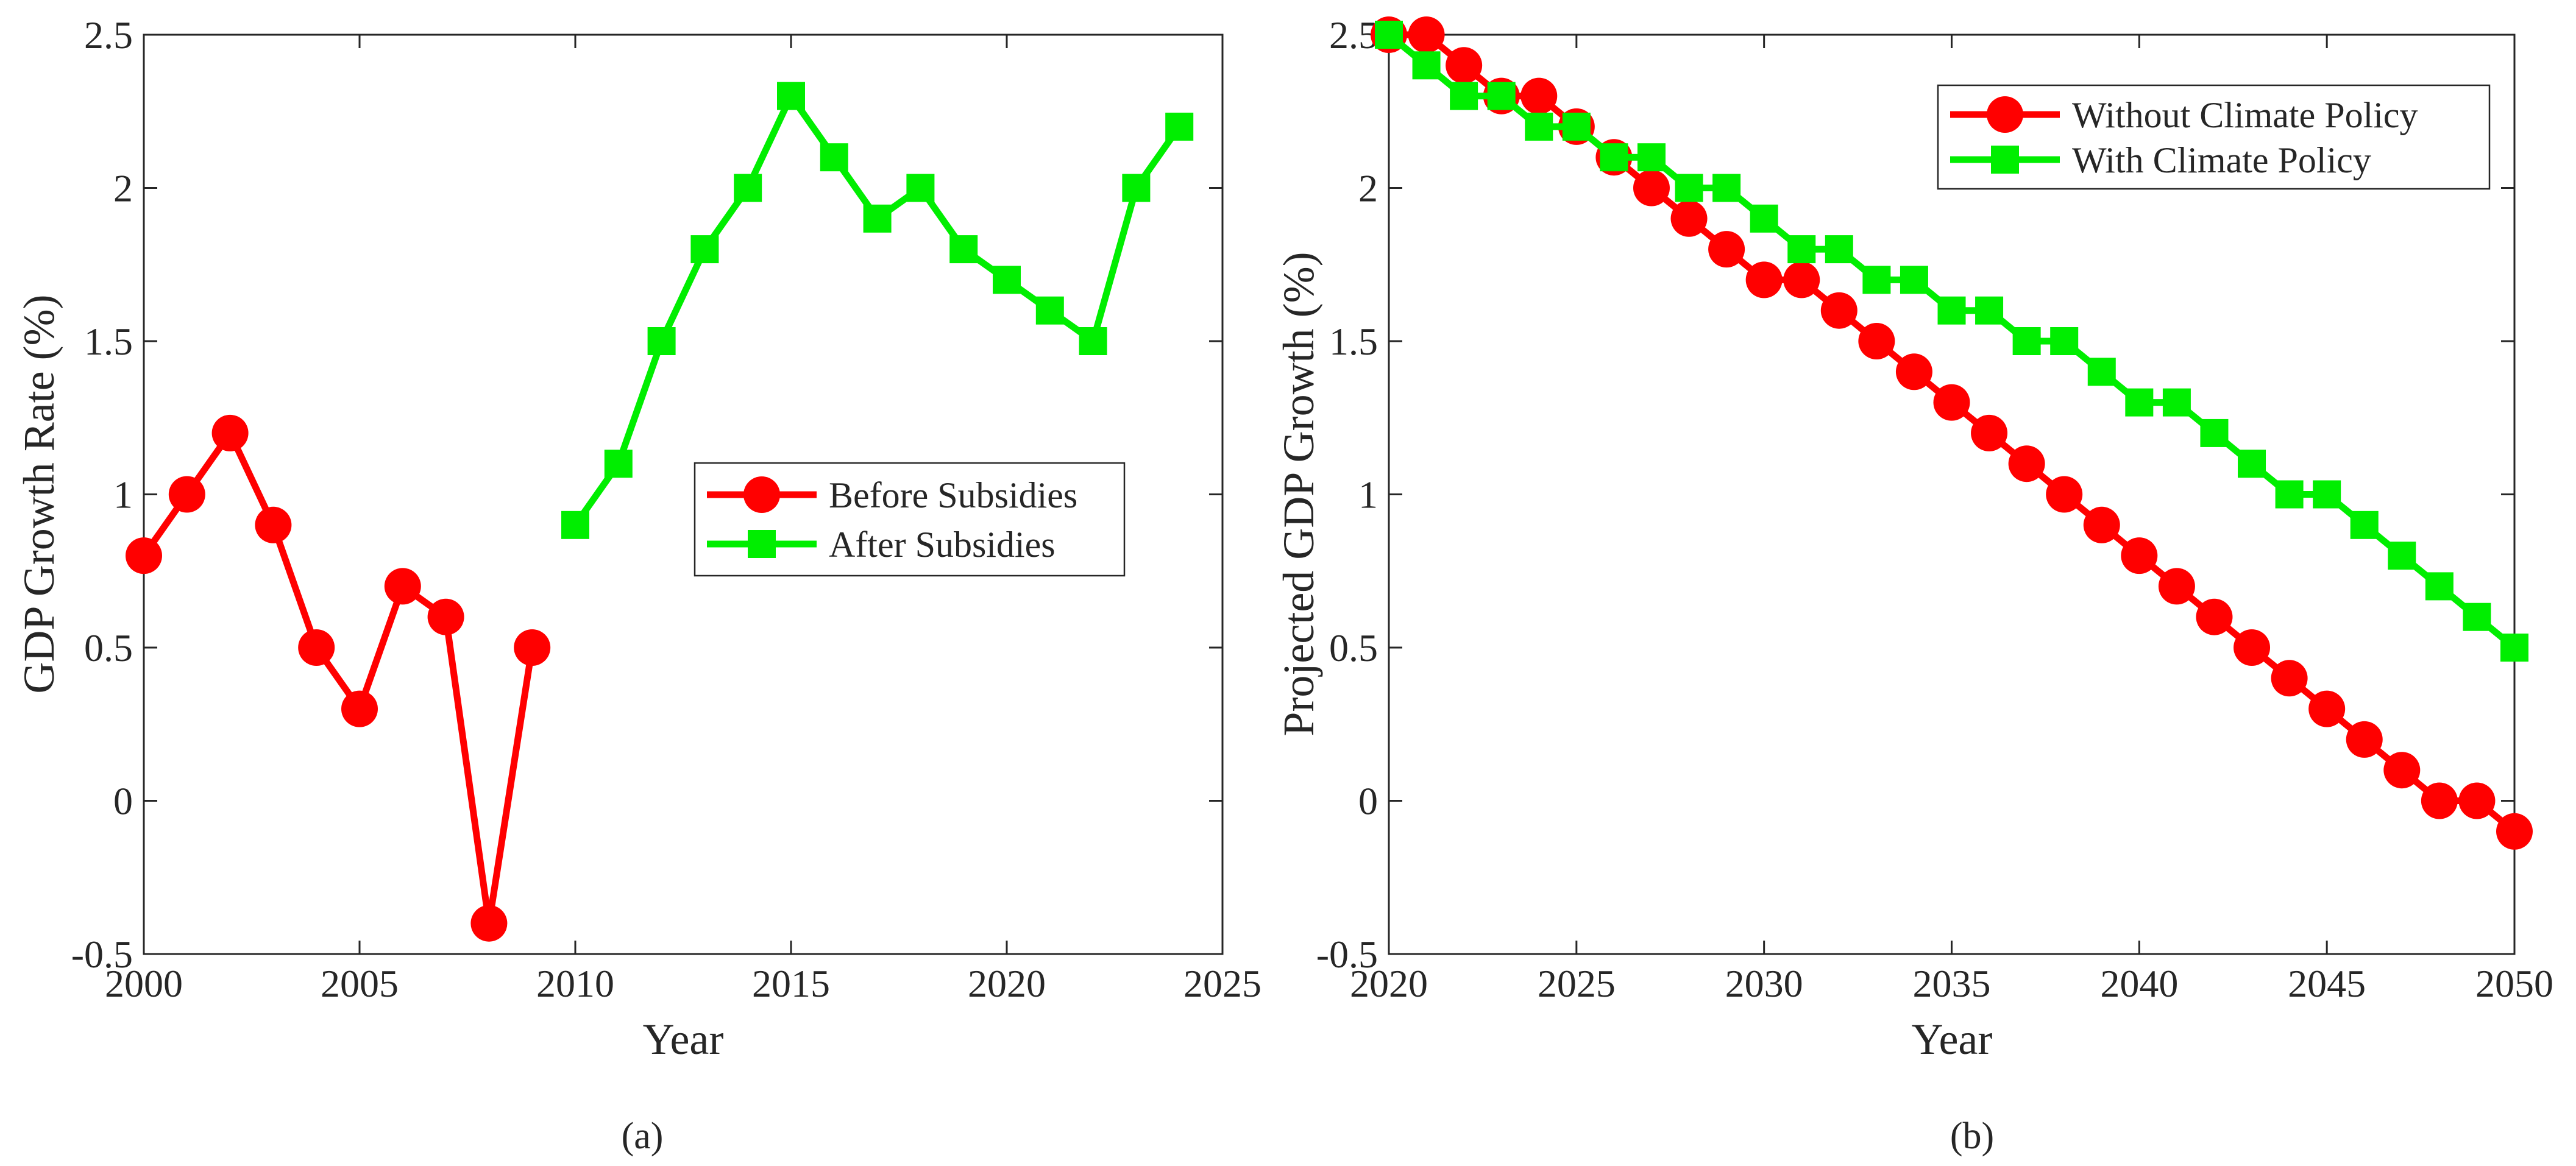  Describe the element at coordinates (1222, 983) in the screenshot. I see `x-tick-label-a-2025: 2025` at that location.